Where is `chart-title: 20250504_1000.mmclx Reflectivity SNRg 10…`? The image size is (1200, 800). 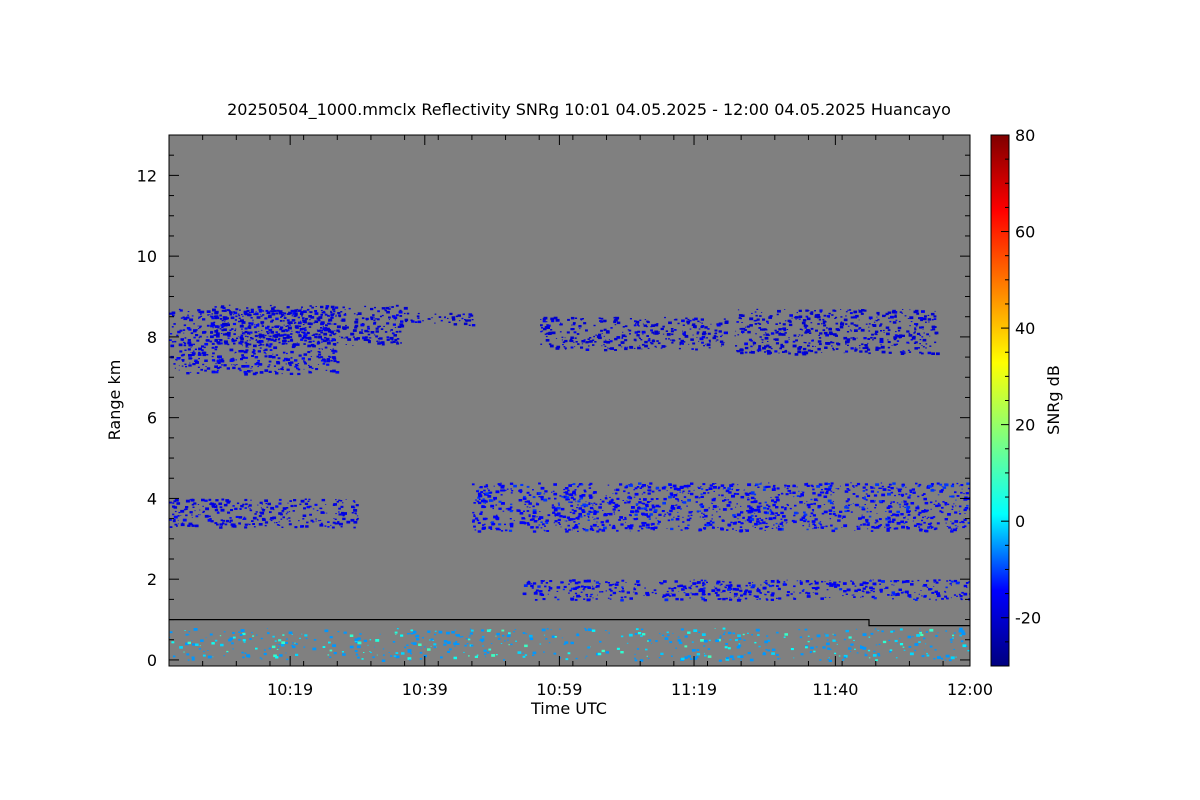
chart-title: 20250504_1000.mmclx Reflectivity SNRg 10… is located at coordinates (589, 110).